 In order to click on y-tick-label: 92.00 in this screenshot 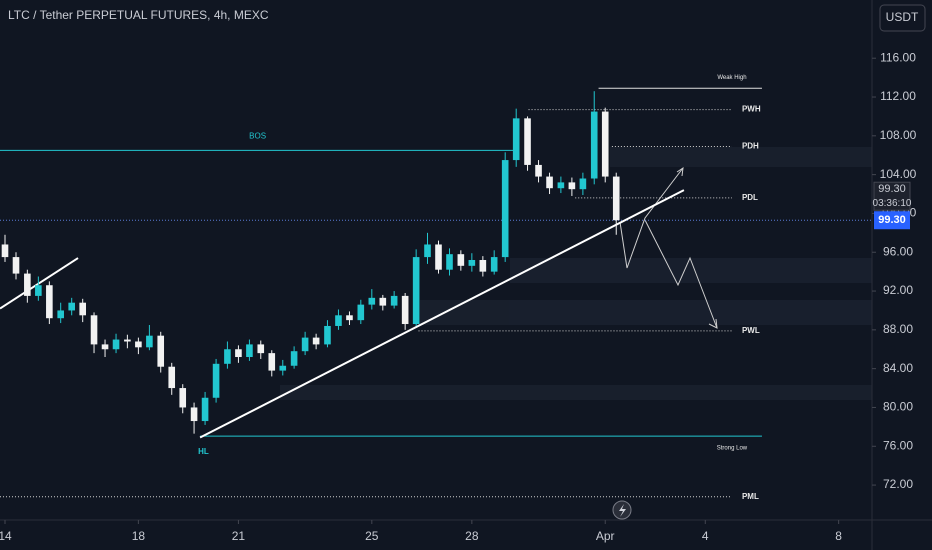, I will do `click(898, 290)`.